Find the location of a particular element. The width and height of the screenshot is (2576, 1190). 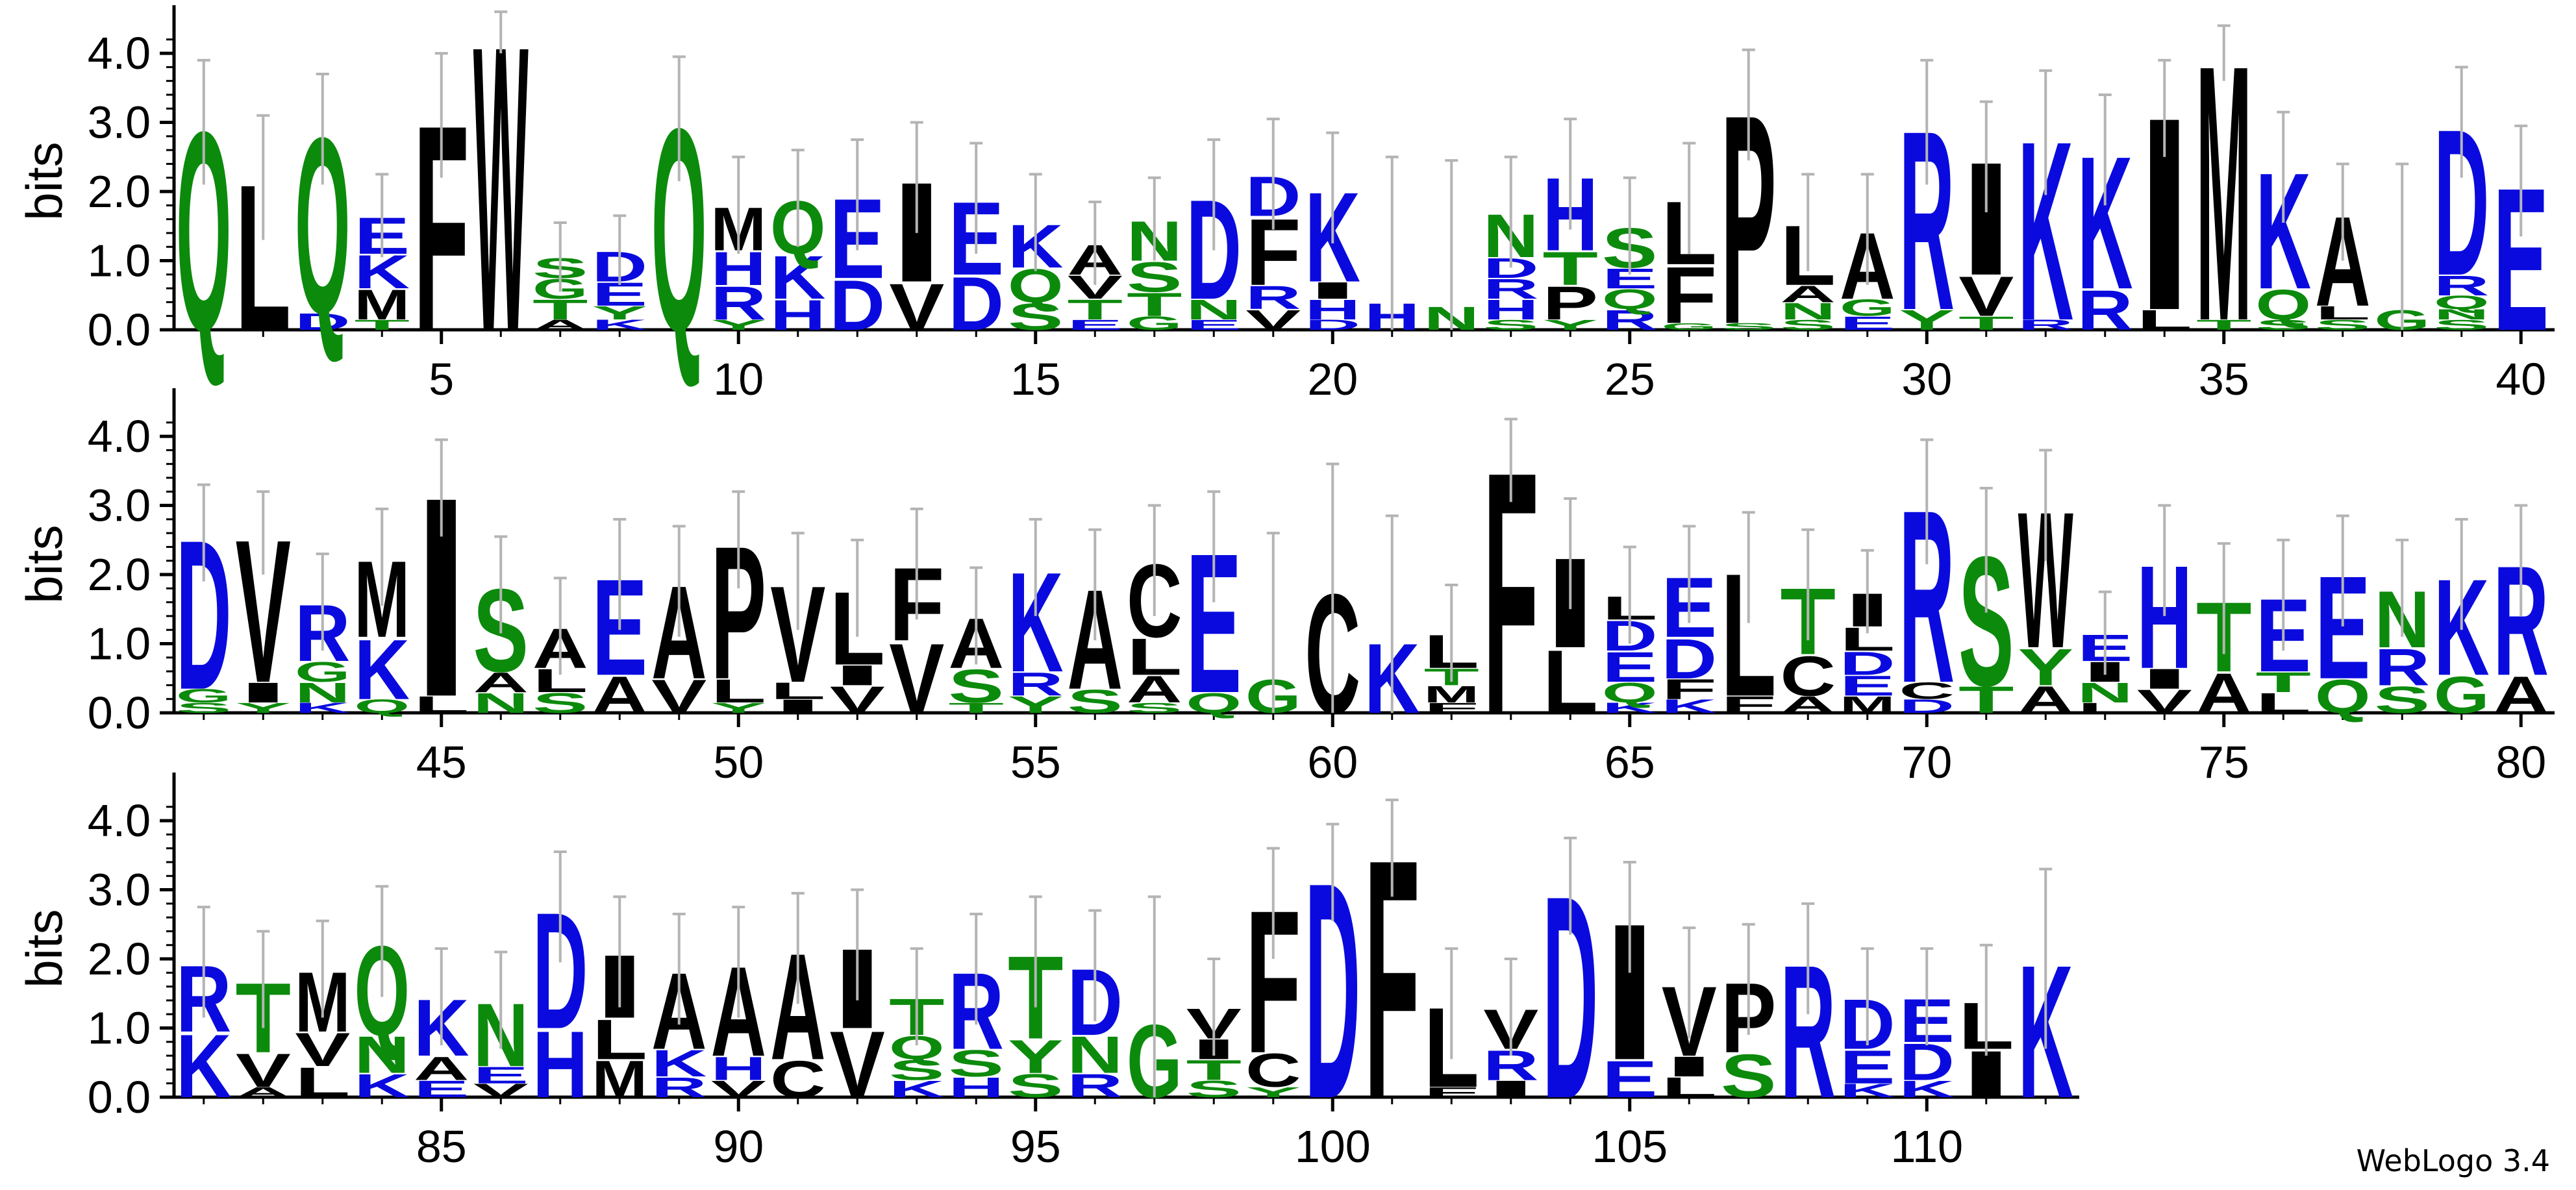

logo-column-100: D is located at coordinates (1332, 991).